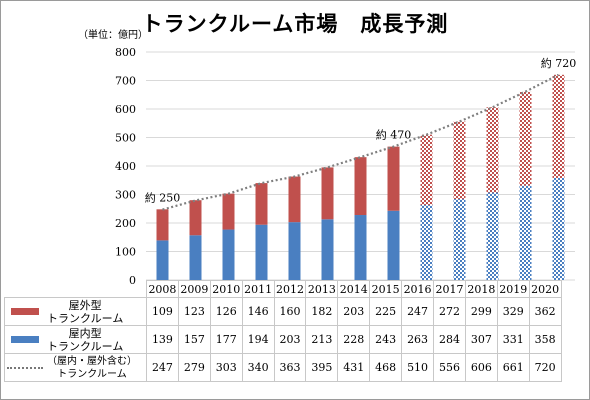 The height and width of the screenshot is (400, 590). I want to click on table-cell: 177, so click(226, 339).